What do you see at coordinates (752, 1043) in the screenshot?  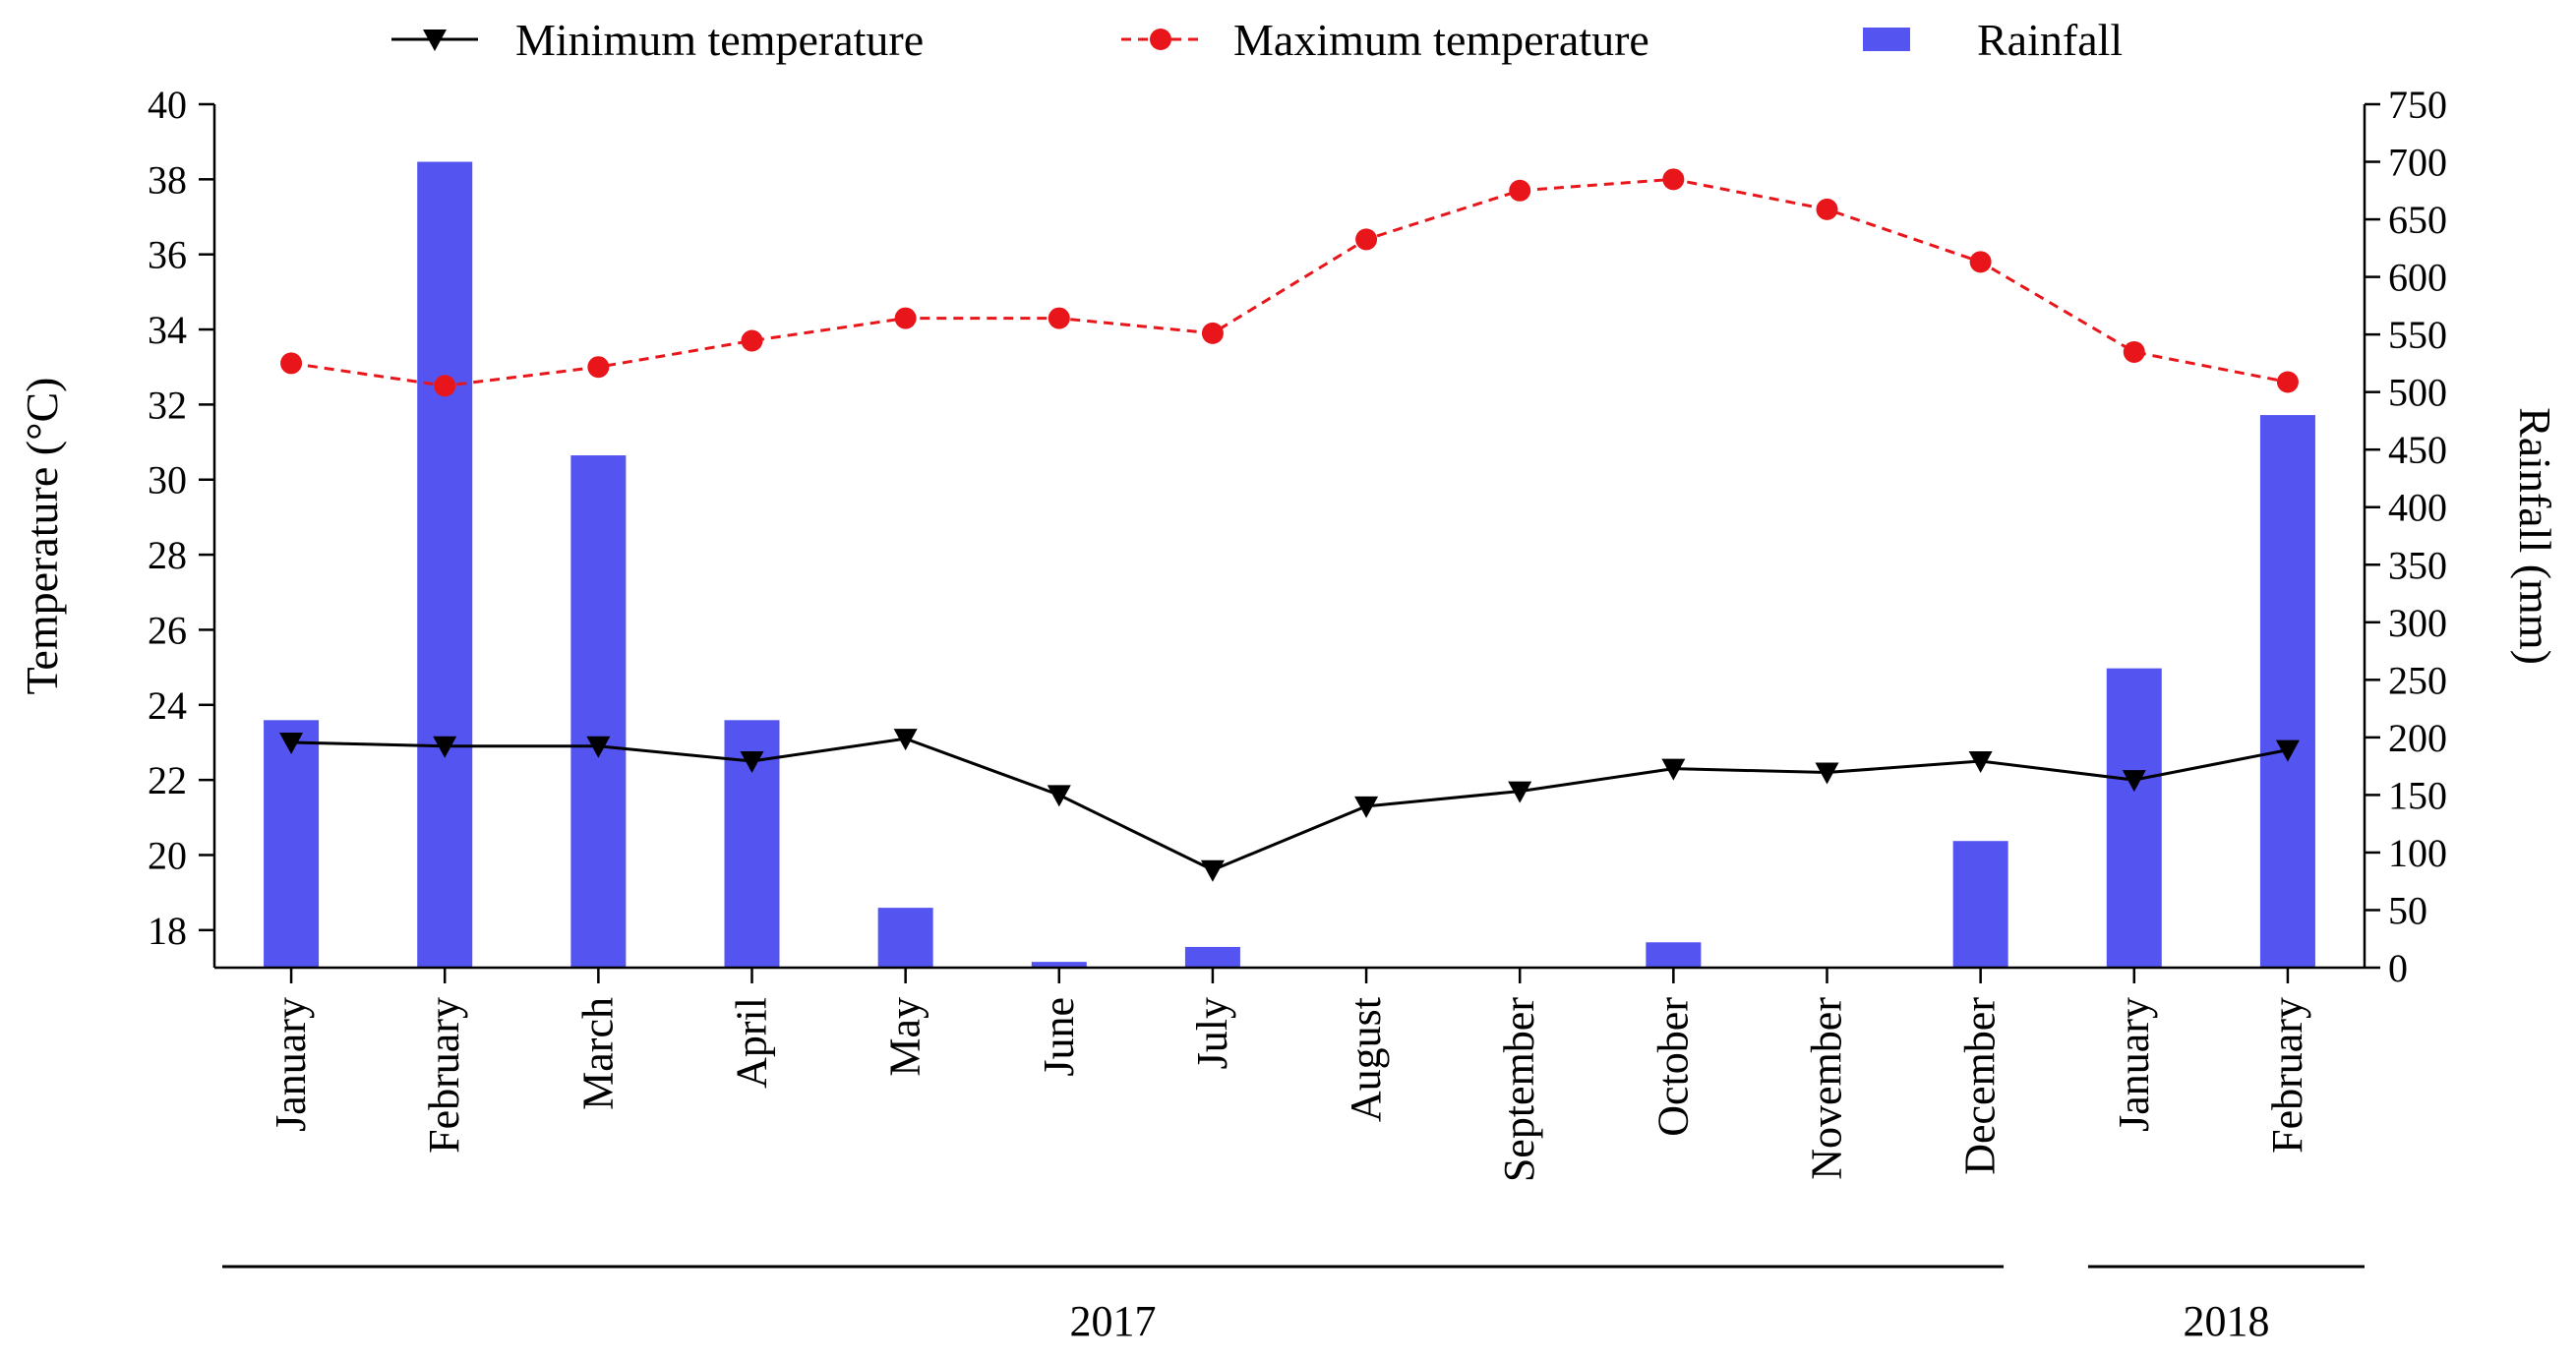 I see `month-label: April` at bounding box center [752, 1043].